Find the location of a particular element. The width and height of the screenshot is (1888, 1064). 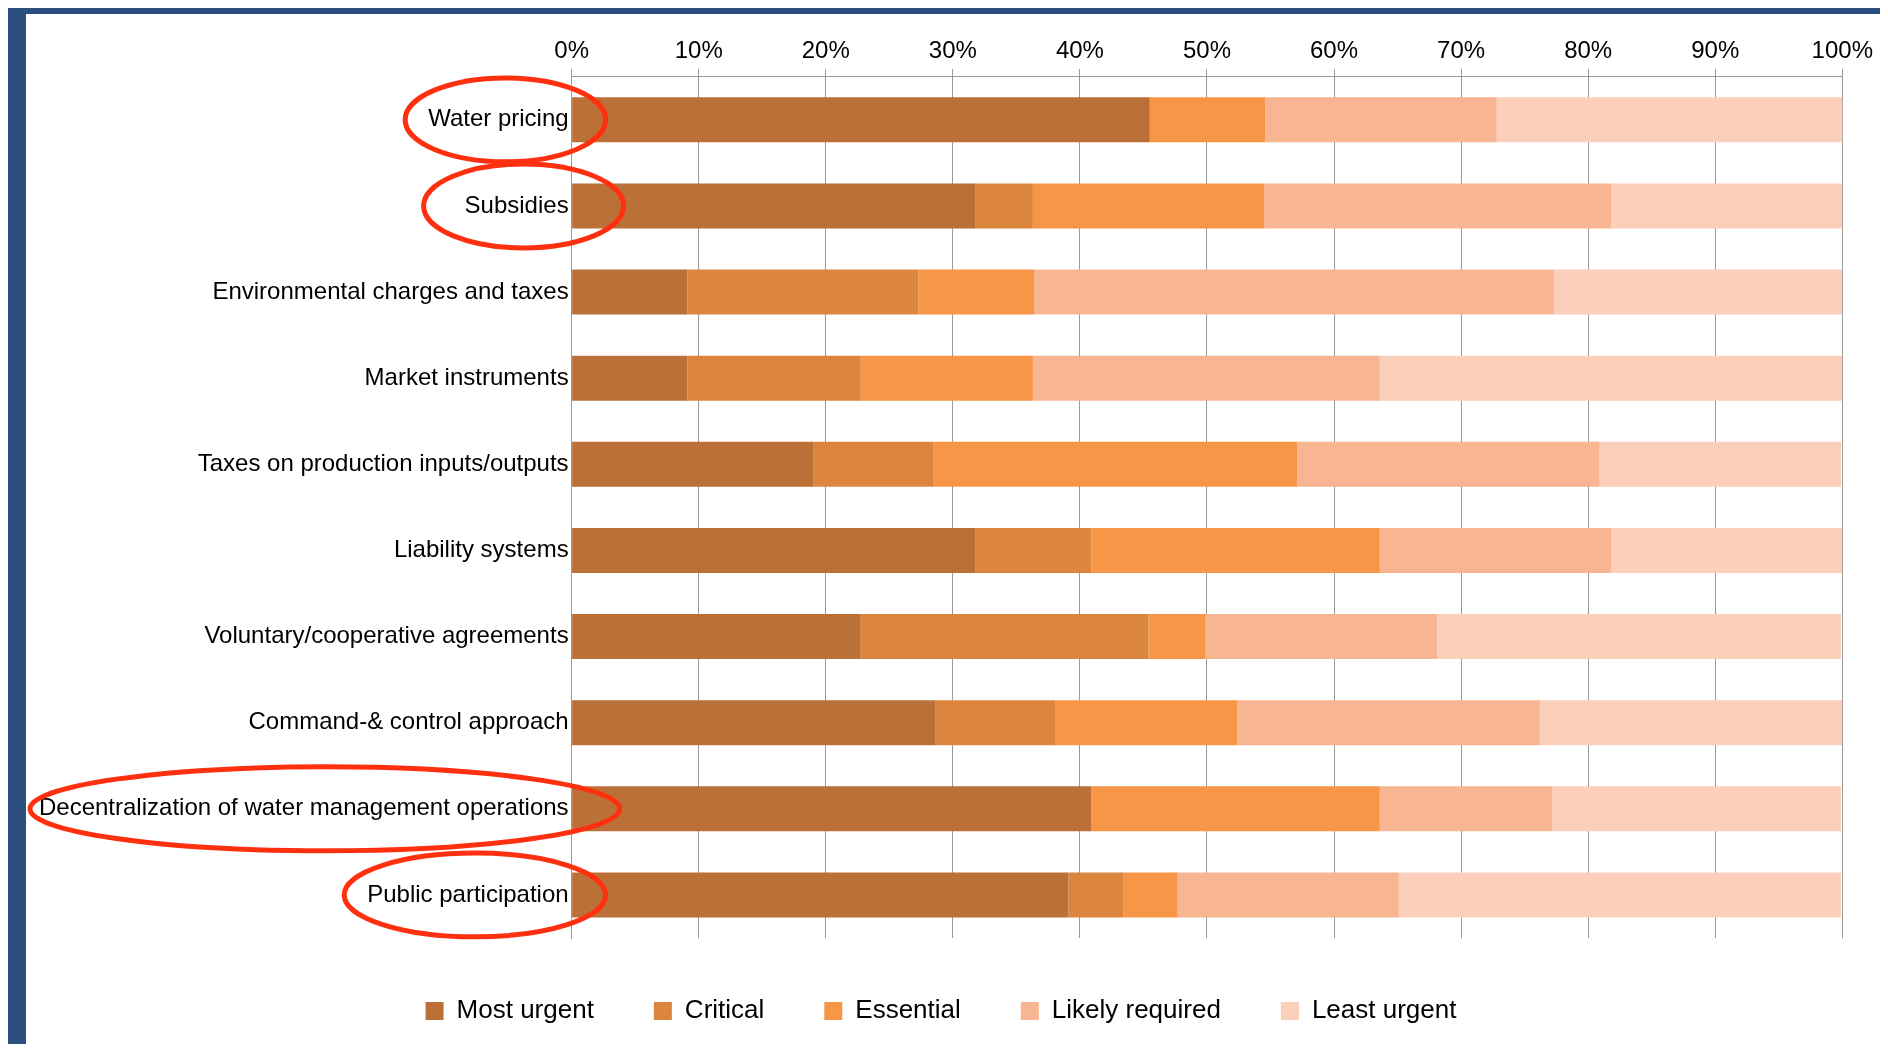

x-tick-label: 30% is located at coordinates (952, 50).